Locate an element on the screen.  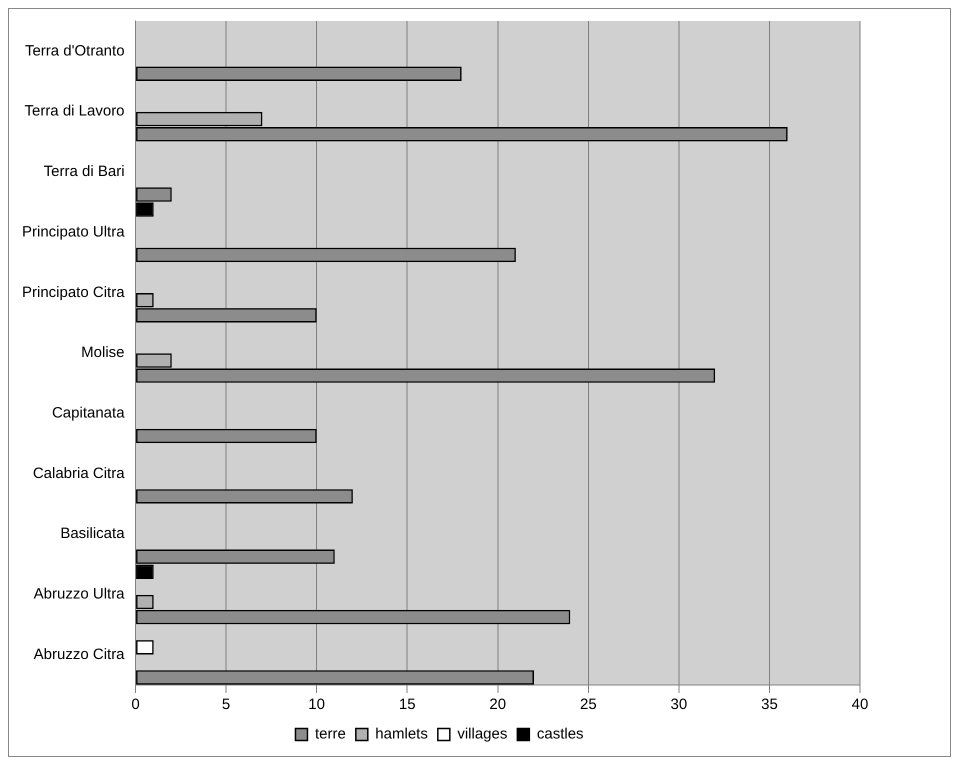
y-tick-label: Abruzzo Ultra is located at coordinates (80, 594).